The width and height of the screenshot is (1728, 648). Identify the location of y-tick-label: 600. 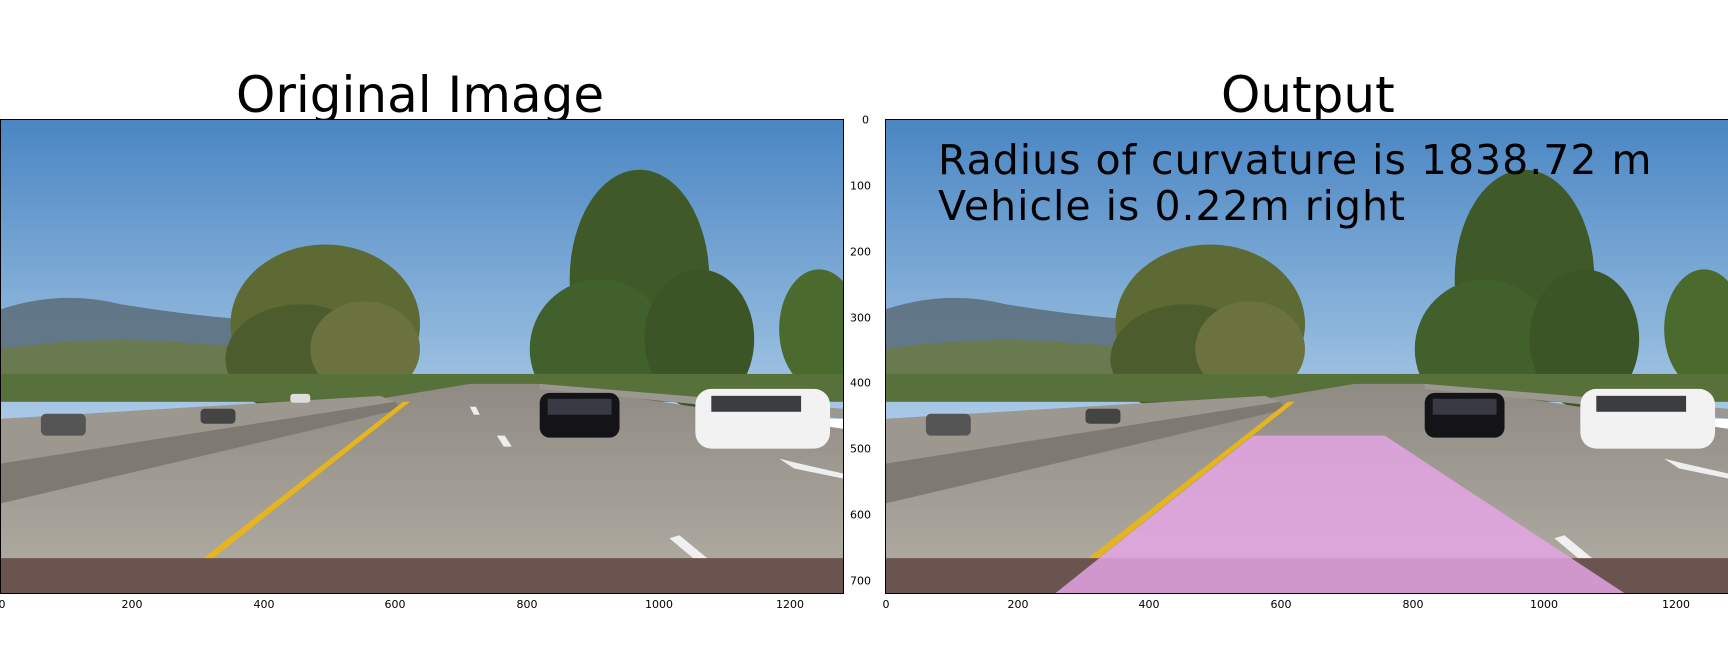
(860, 515).